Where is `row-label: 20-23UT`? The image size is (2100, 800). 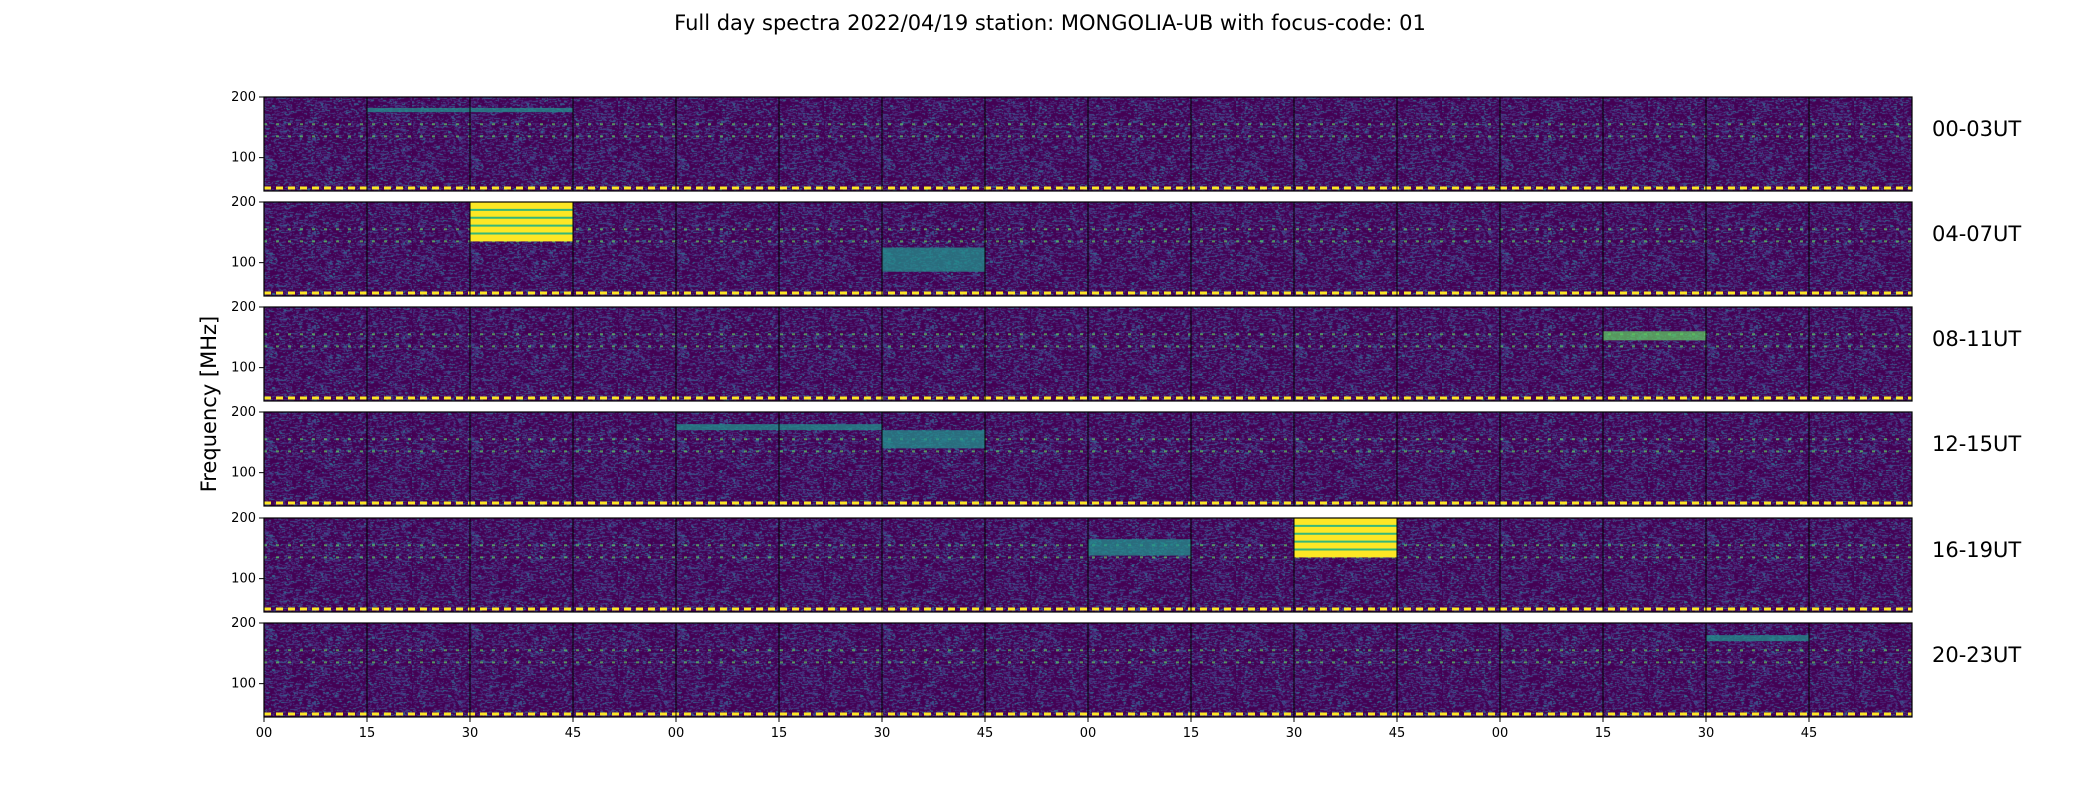 row-label: 20-23UT is located at coordinates (1976, 655).